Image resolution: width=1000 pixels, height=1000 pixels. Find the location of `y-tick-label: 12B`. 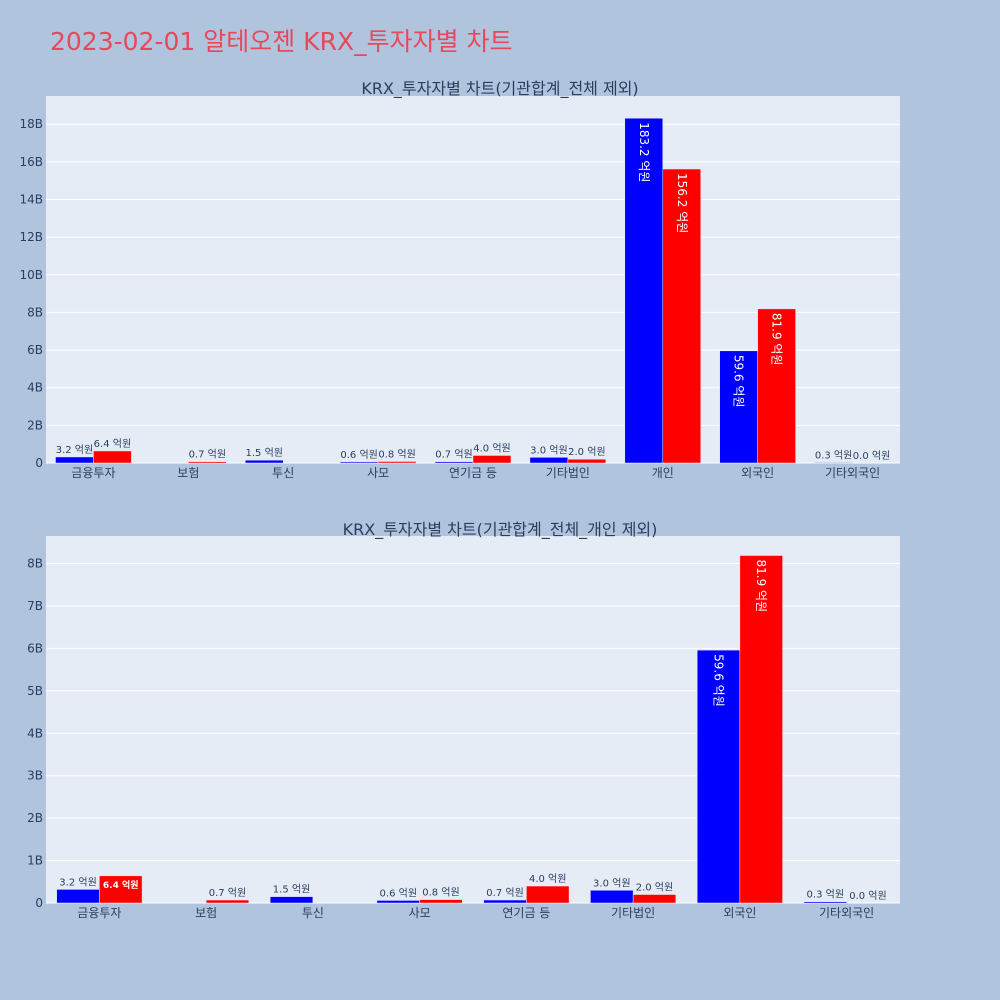

y-tick-label: 12B is located at coordinates (31, 237).